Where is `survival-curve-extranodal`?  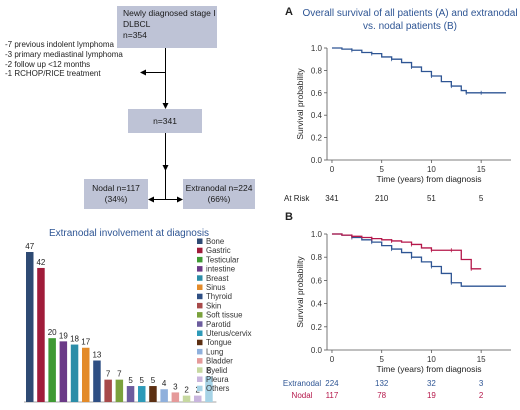
survival-curve-extranodal is located at coordinates (419, 260).